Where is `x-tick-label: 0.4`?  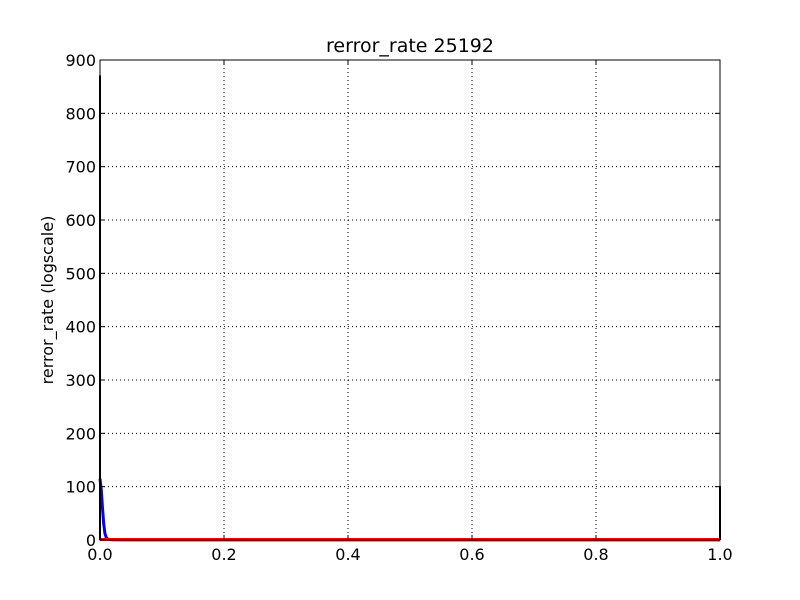 x-tick-label: 0.4 is located at coordinates (347, 554).